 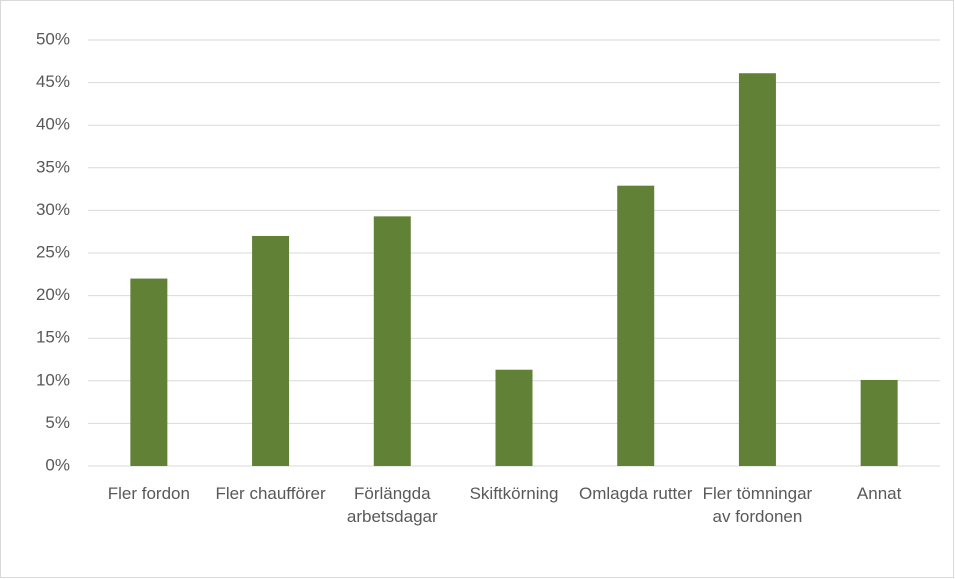 I want to click on y-tick-label: 50%, so click(x=53, y=38).